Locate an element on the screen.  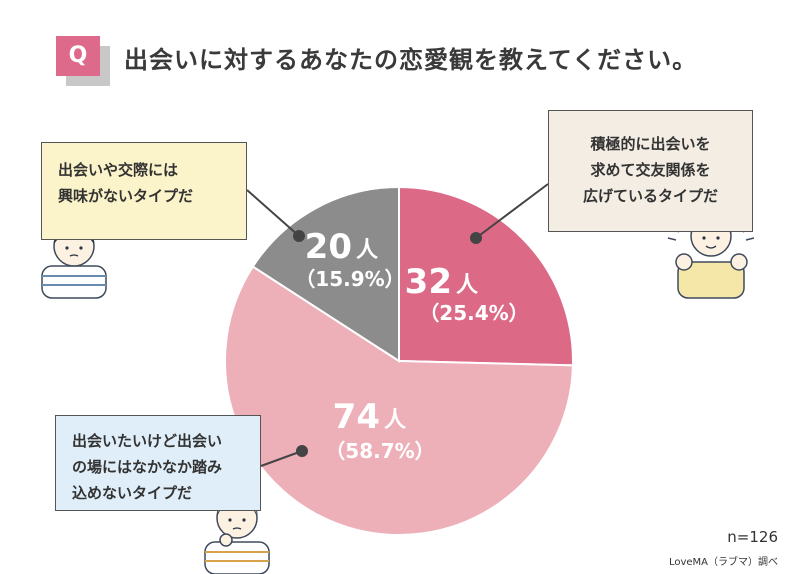
slice-label-group-uninterested: 20 人 （15.9%） is located at coordinates (349, 259).